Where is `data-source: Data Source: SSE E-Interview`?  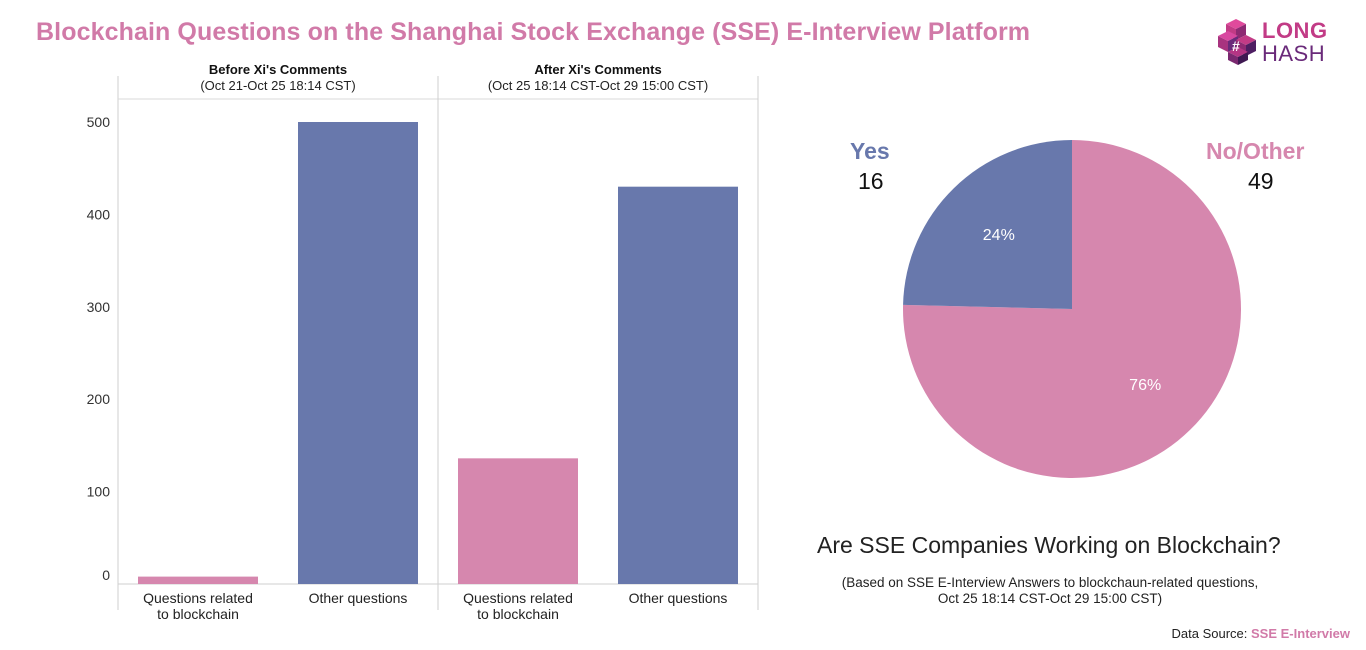 data-source: Data Source: SSE E-Interview is located at coordinates (1261, 633).